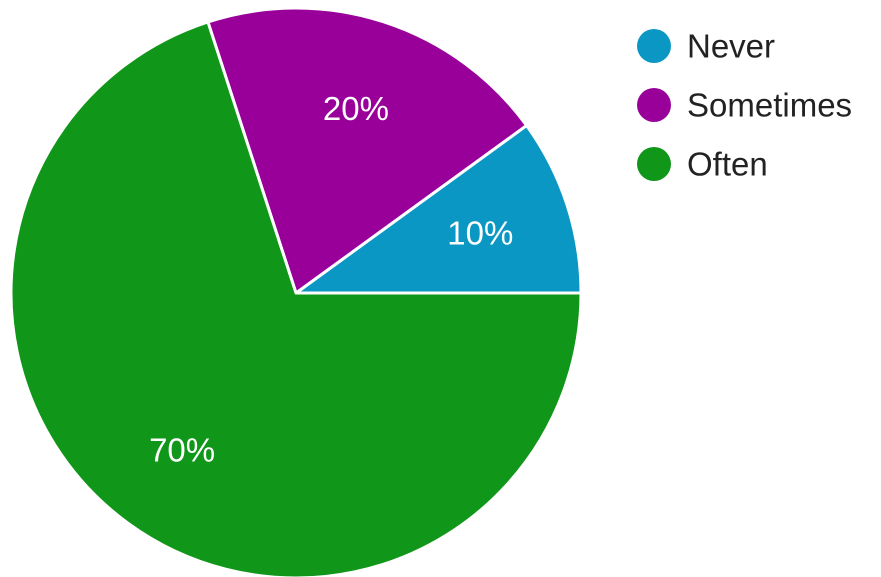 The width and height of the screenshot is (881, 577). I want to click on legend-label-never: Never, so click(731, 46).